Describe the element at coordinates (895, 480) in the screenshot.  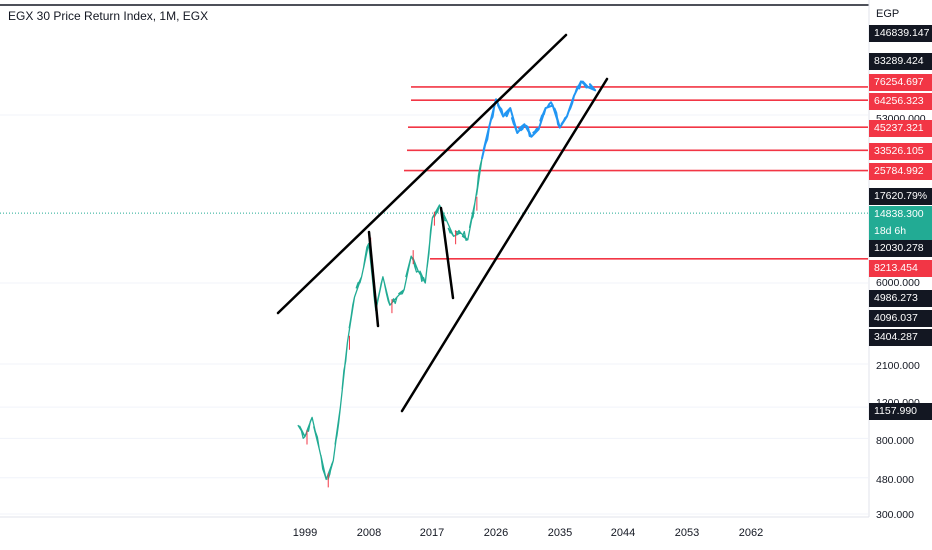
I see `price-axis-tick: 480.000` at that location.